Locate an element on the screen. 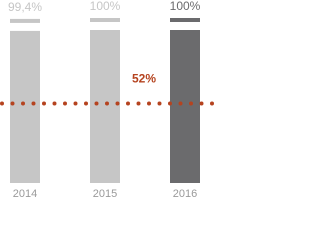  reference-label: 52% is located at coordinates (144, 79).